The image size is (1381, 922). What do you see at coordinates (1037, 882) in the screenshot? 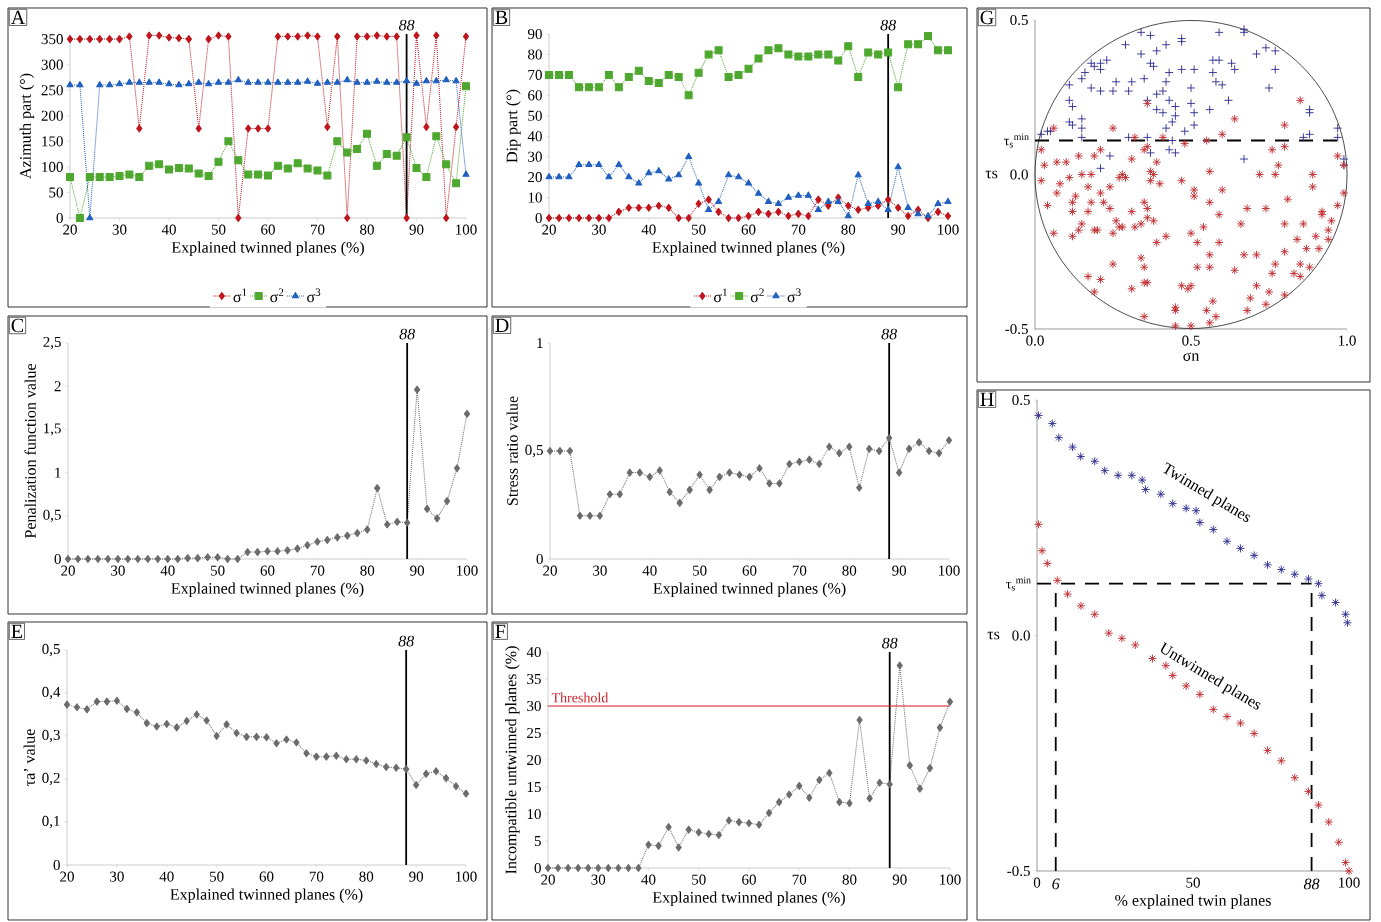
I see `x-tick-label: 0` at bounding box center [1037, 882].